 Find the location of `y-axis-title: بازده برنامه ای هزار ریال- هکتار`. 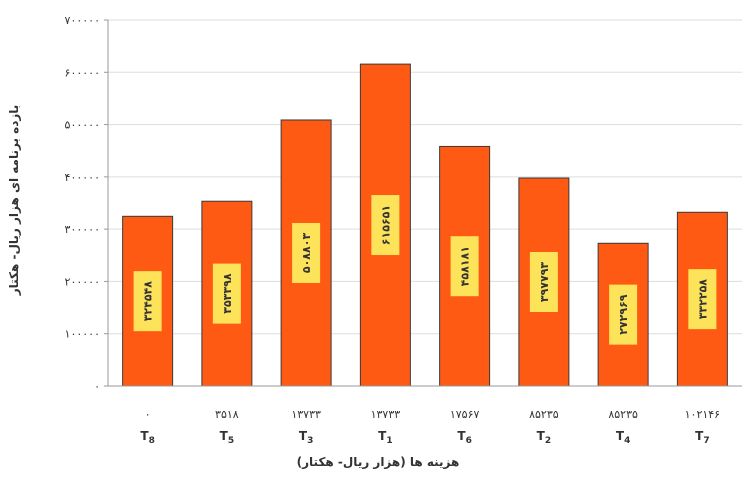

y-axis-title: بازده برنامه ای هزار ریال- هکتار is located at coordinates (14, 201).